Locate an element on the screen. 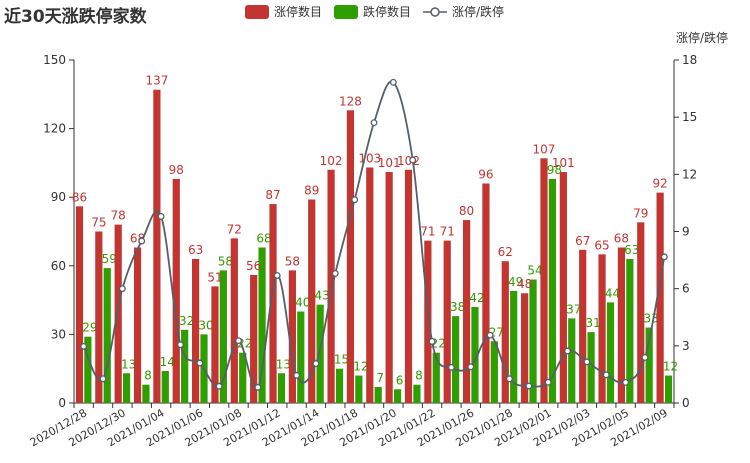 Image resolution: width=750 pixels, height=463 pixels. y-tick-label-right: 9 is located at coordinates (686, 232).